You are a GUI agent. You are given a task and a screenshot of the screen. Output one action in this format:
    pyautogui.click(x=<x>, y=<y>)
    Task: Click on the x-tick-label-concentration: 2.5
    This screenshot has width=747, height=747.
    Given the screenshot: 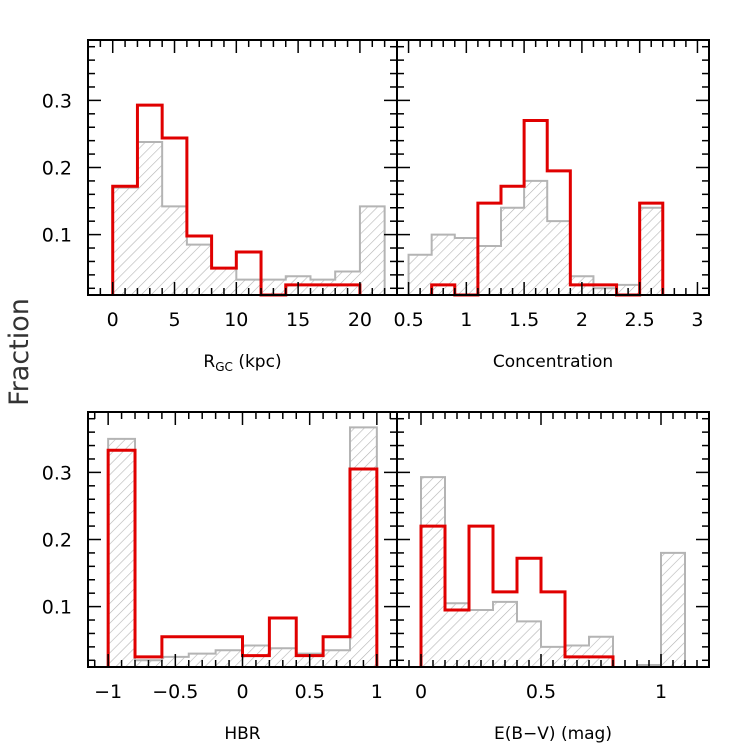 What is the action you would take?
    pyautogui.click(x=640, y=320)
    